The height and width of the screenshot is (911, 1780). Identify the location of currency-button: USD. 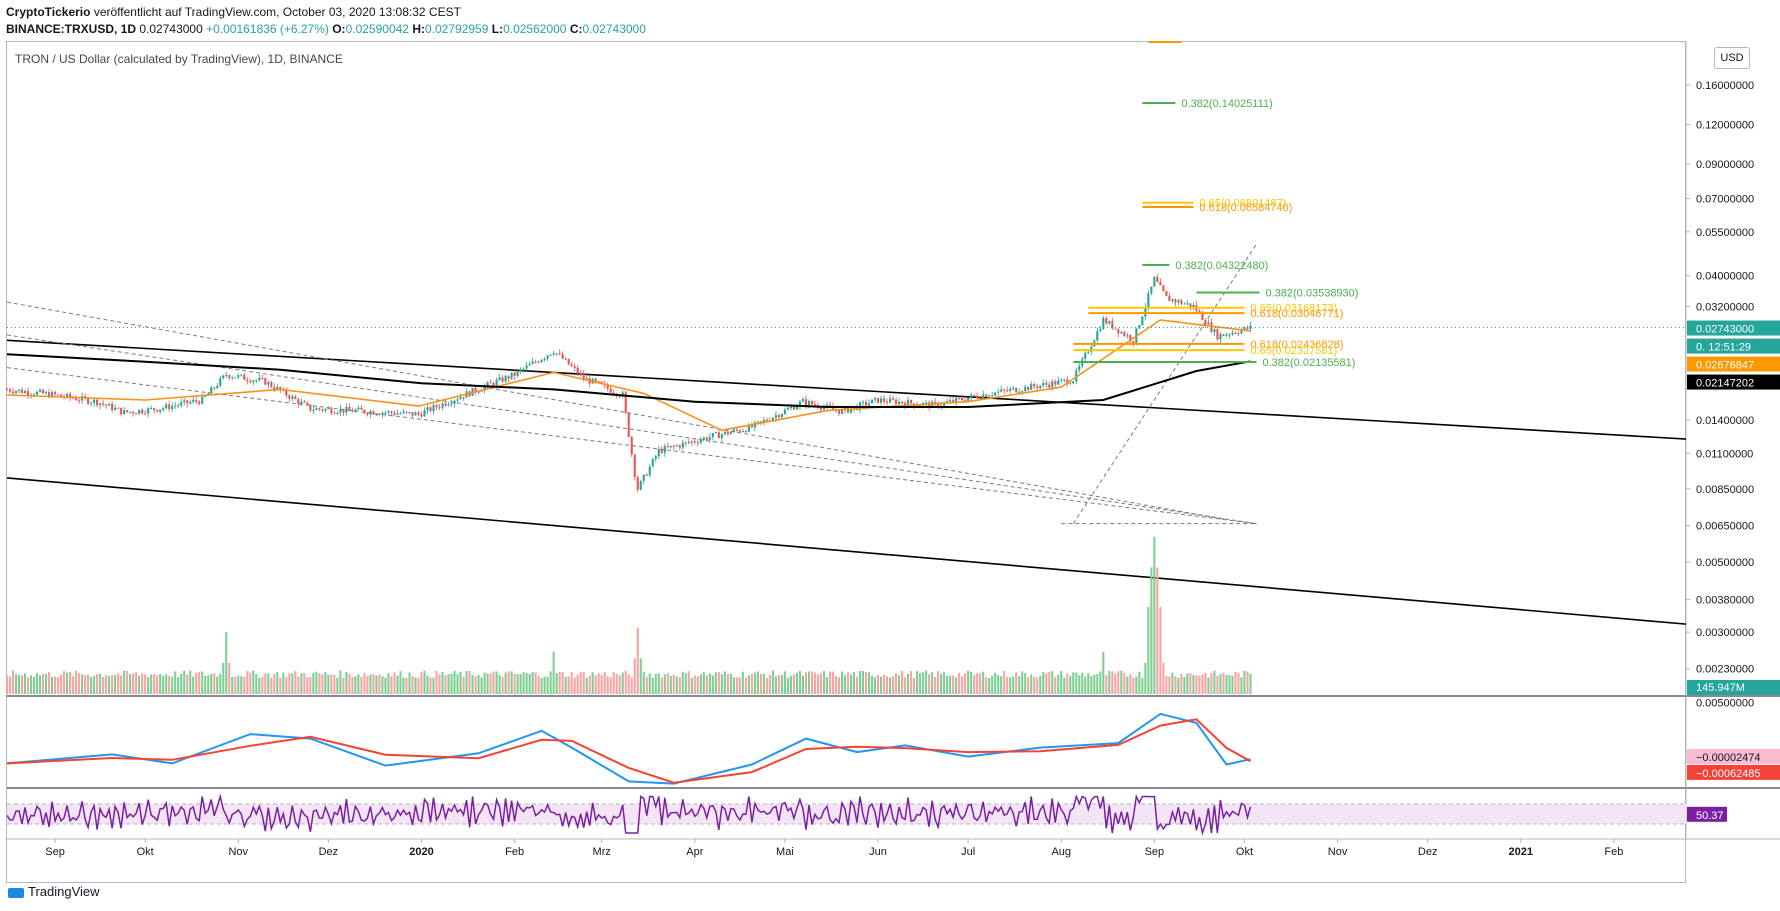
(1732, 58).